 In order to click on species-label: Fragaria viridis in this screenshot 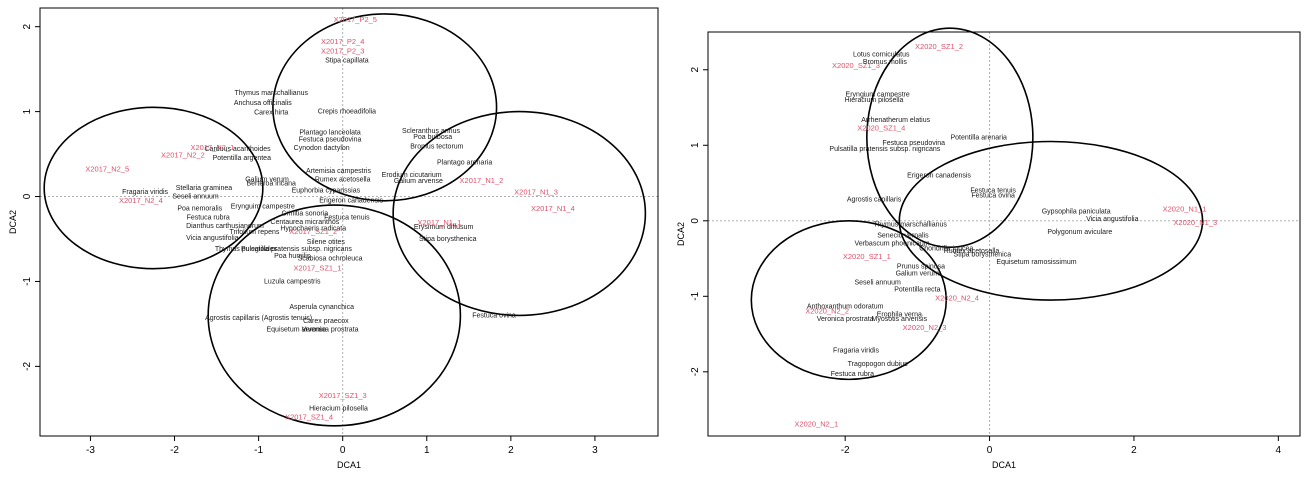, I will do `click(856, 351)`.